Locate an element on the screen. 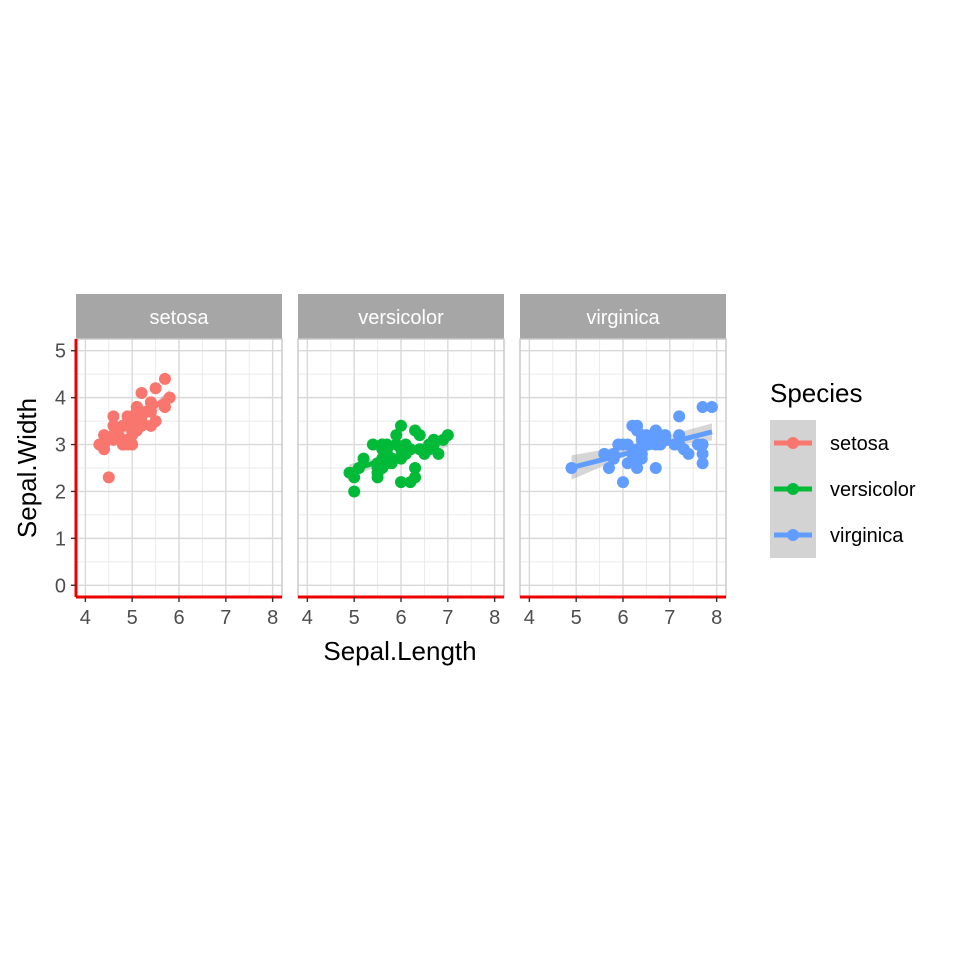 The width and height of the screenshot is (960, 960). legend-item-virginica: virginica is located at coordinates (837, 535).